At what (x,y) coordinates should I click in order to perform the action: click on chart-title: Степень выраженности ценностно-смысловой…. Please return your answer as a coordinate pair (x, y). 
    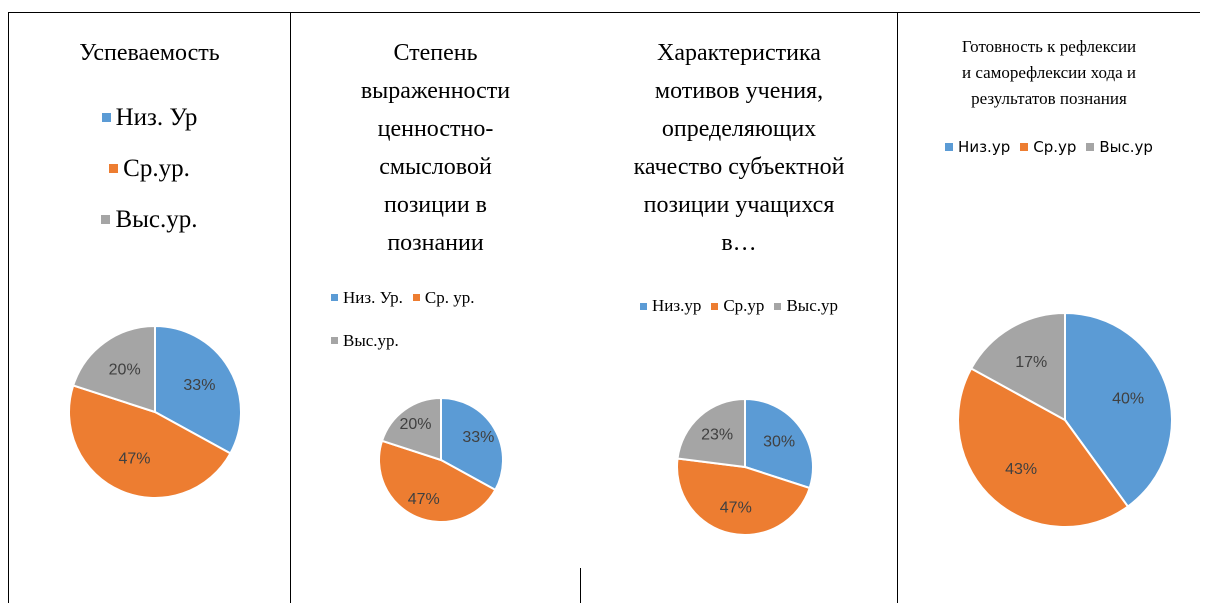
    Looking at the image, I should click on (435, 148).